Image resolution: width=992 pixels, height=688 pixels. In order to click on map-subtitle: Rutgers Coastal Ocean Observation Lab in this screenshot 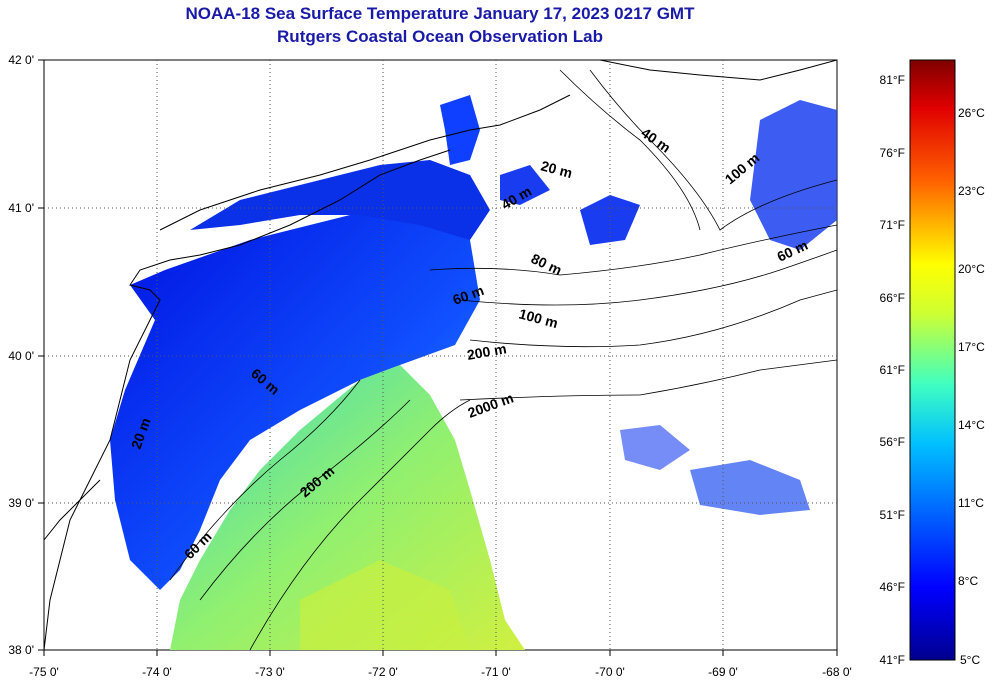, I will do `click(440, 36)`.